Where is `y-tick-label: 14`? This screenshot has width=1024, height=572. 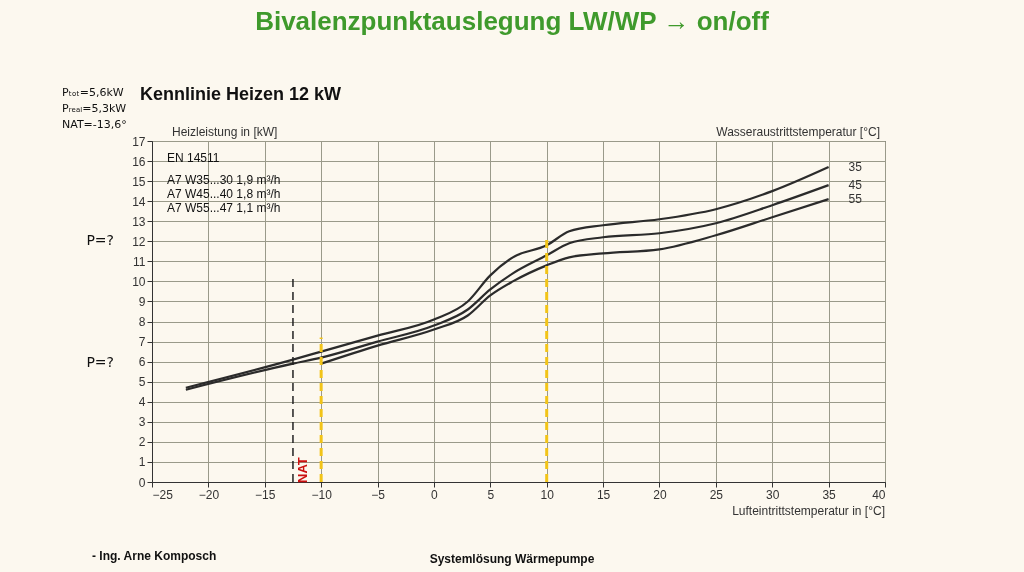
y-tick-label: 14 is located at coordinates (139, 201).